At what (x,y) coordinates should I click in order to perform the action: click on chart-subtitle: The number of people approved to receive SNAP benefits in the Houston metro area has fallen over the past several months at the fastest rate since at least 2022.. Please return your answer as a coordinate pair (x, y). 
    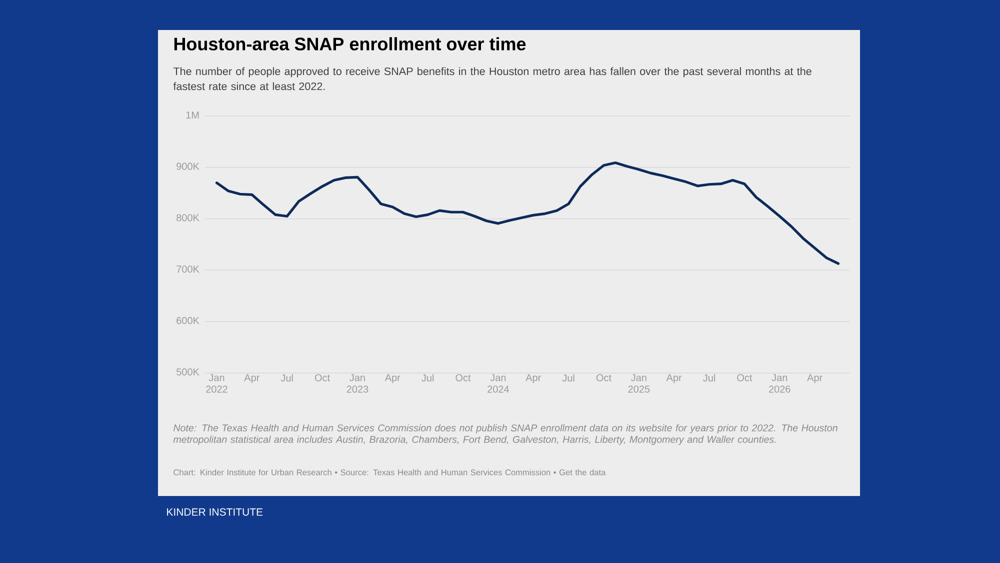
    Looking at the image, I should click on (492, 78).